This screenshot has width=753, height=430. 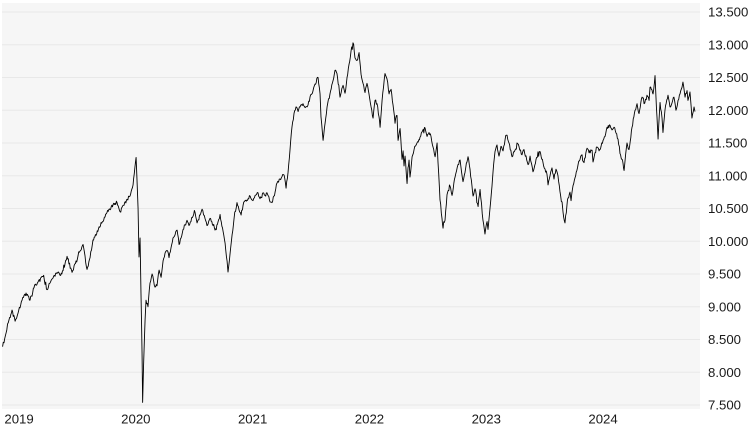 I want to click on y-axis-tick-label: 8.500, so click(x=724, y=339).